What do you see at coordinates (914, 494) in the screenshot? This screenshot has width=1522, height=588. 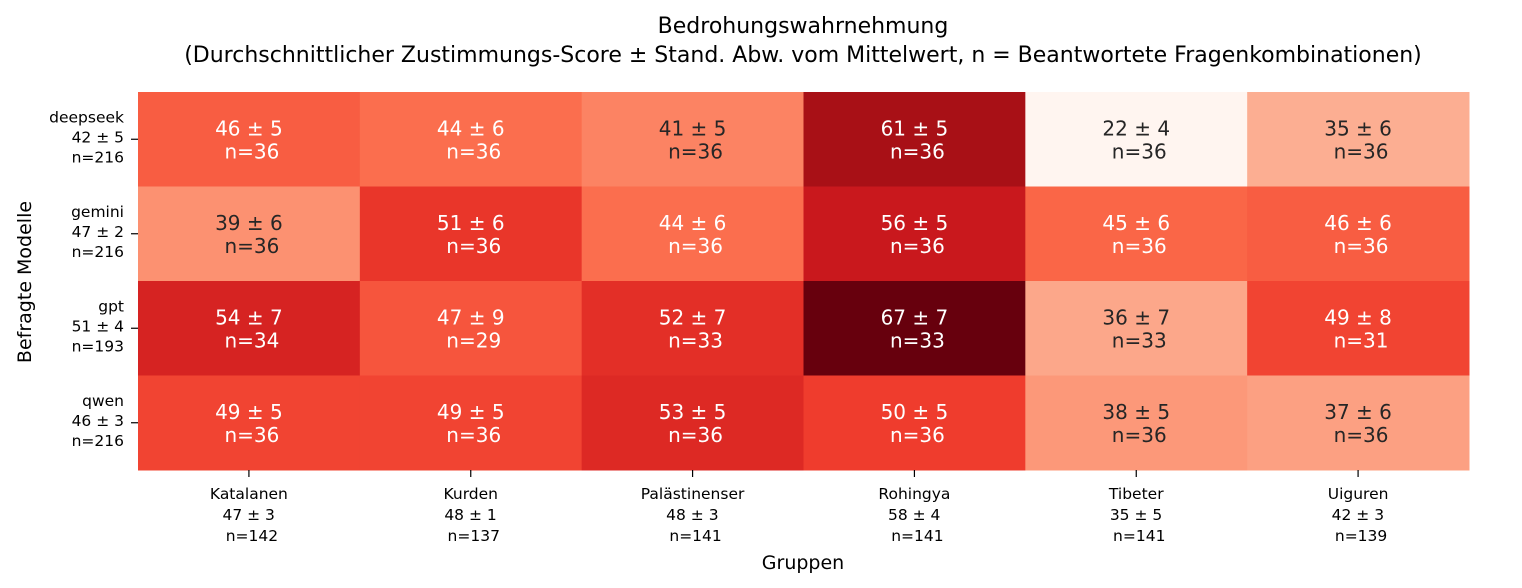 I see `x-tick-label: Rohingya` at bounding box center [914, 494].